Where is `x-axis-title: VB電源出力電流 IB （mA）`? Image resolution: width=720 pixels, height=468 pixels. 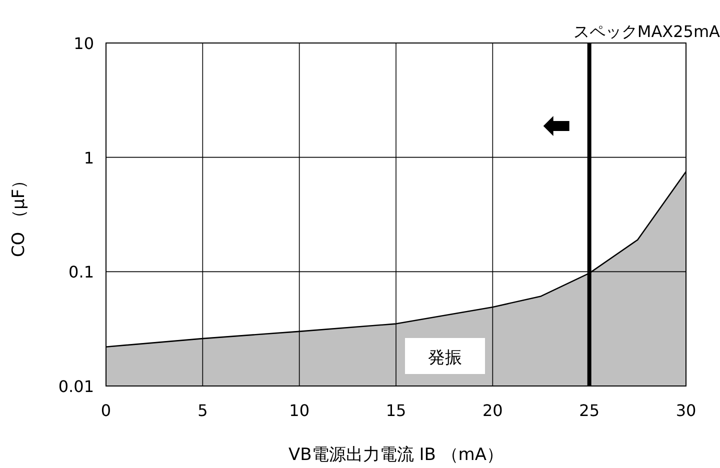
x-axis-title: VB電源出力電流 IB （mA） is located at coordinates (396, 455).